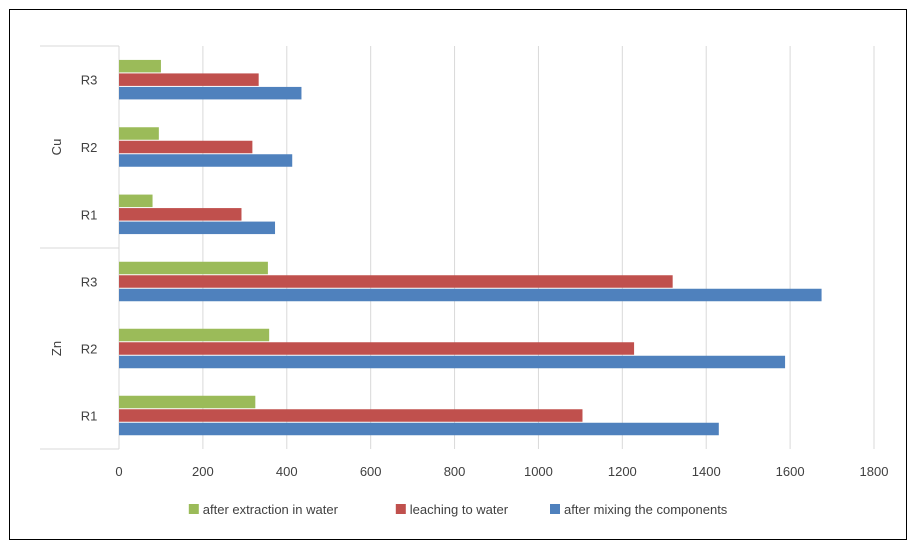  Describe the element at coordinates (197, 228) in the screenshot. I see `bar-after-mixing-the-components-Cu-R1` at that location.